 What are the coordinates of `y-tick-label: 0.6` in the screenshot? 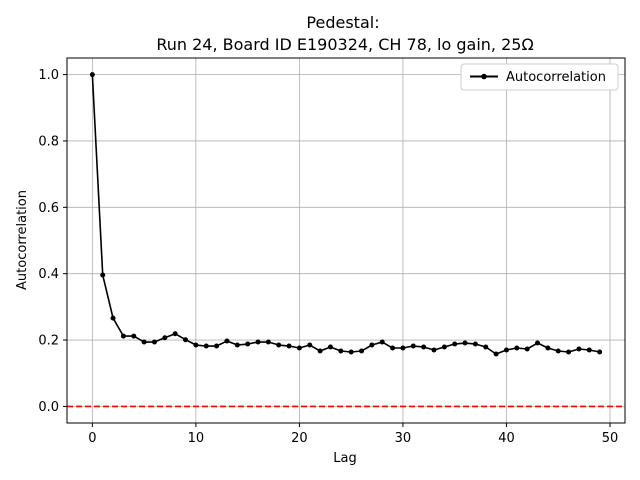 It's located at (48, 208).